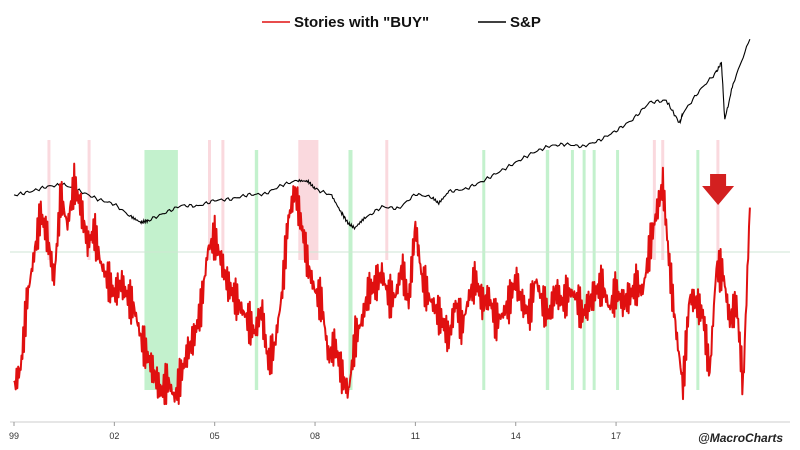 This screenshot has height=450, width=800. I want to click on down-arrow-icon, so click(718, 189).